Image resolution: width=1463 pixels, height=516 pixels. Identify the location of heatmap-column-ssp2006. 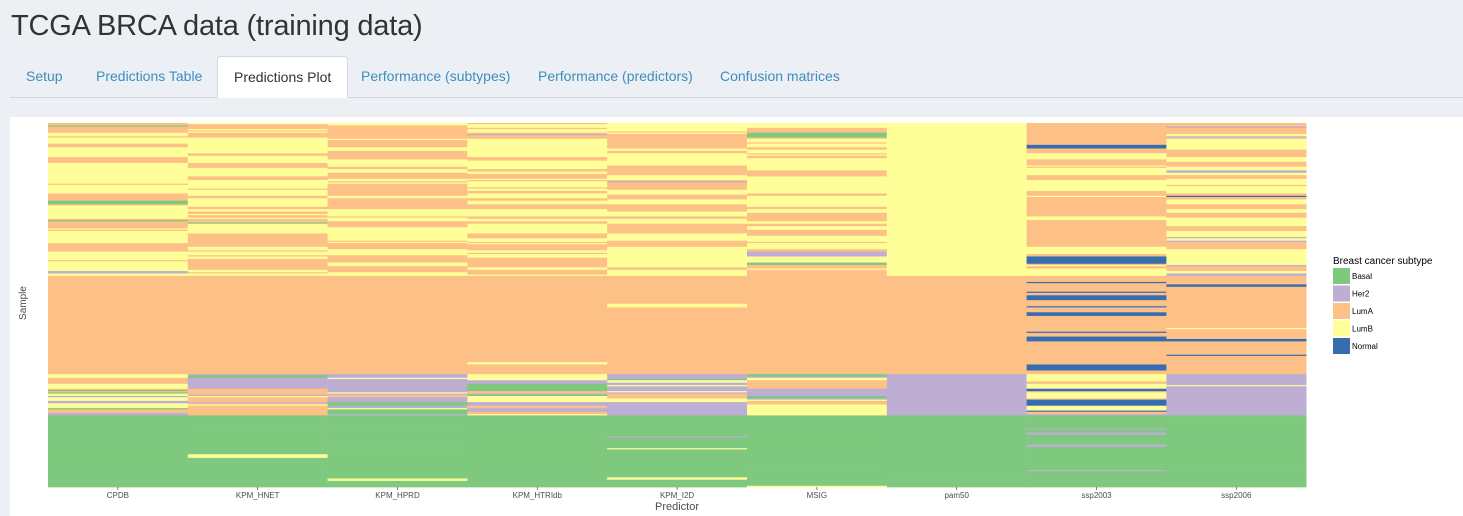
(1236, 305).